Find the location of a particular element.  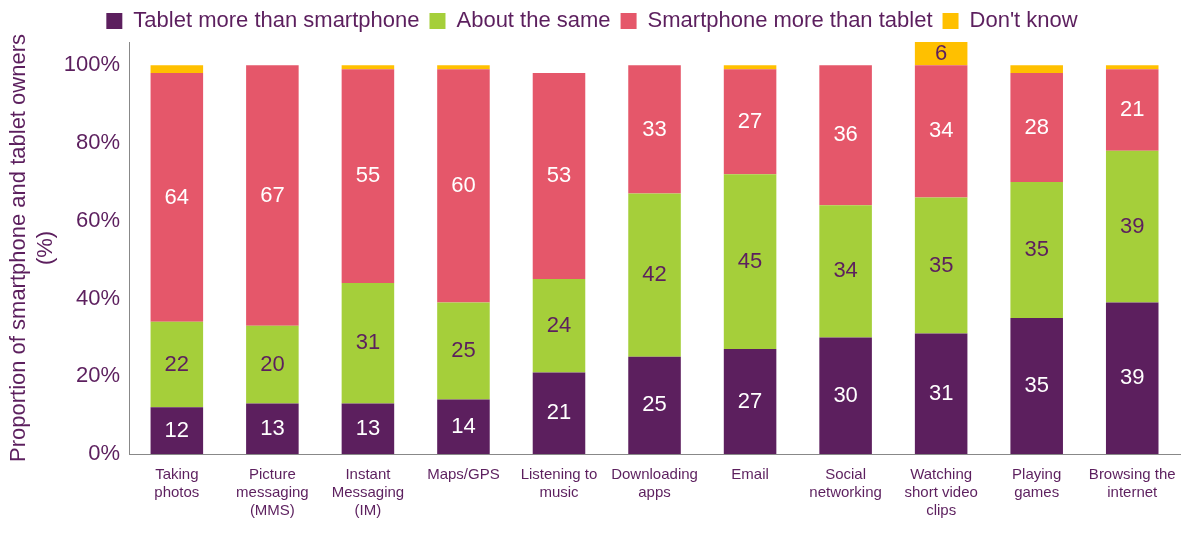

data-label: 30 is located at coordinates (845, 394).